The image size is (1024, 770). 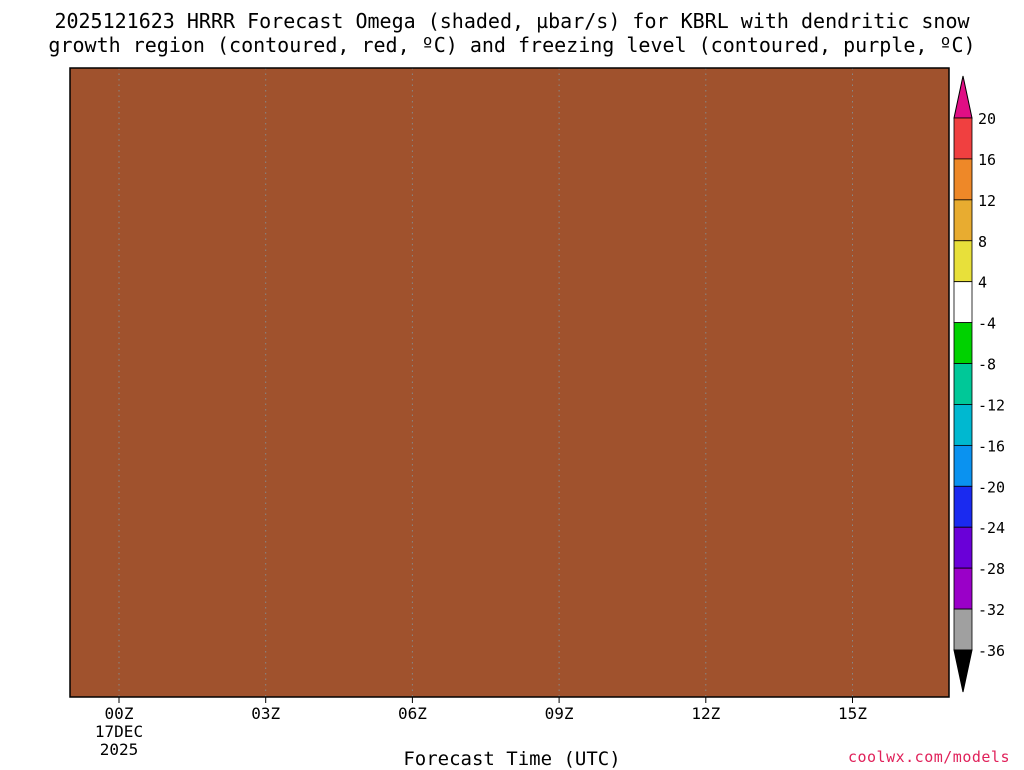 I want to click on colorbar-label--20: -20, so click(x=991, y=487).